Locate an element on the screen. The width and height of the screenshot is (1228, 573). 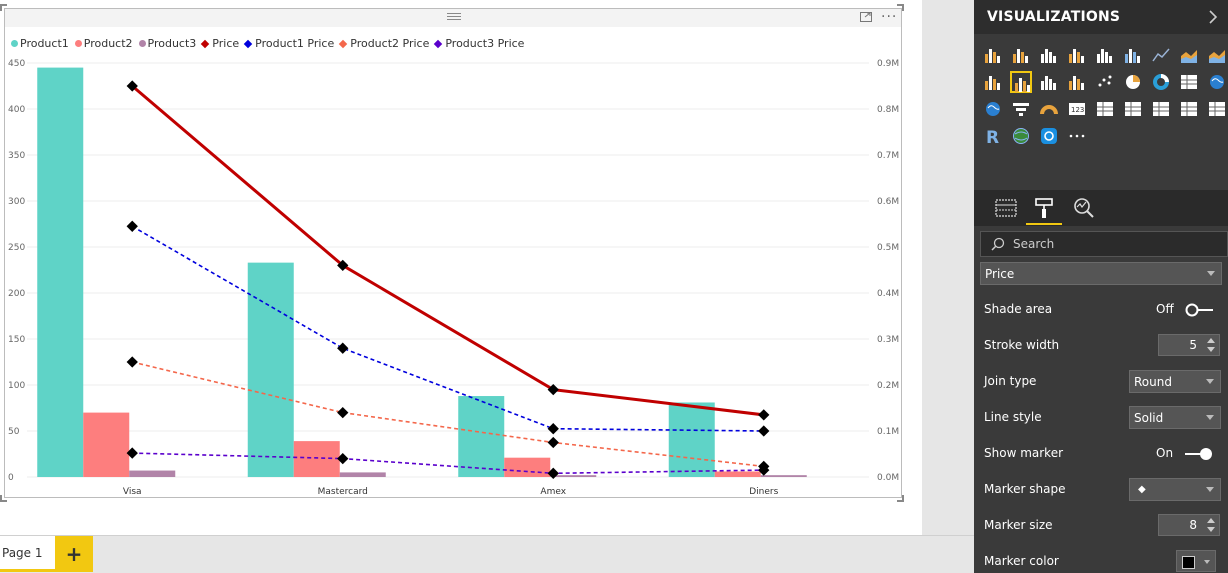
resize-handle-bottom-right is located at coordinates (900, 498).